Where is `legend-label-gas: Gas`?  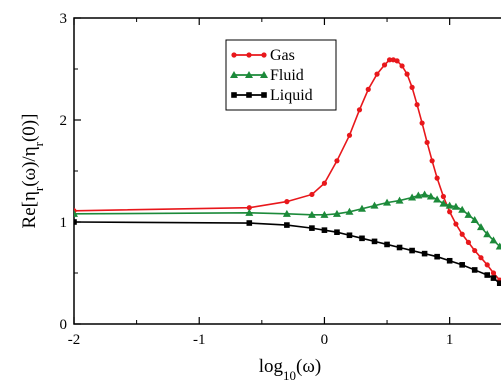 legend-label-gas: Gas is located at coordinates (282, 55).